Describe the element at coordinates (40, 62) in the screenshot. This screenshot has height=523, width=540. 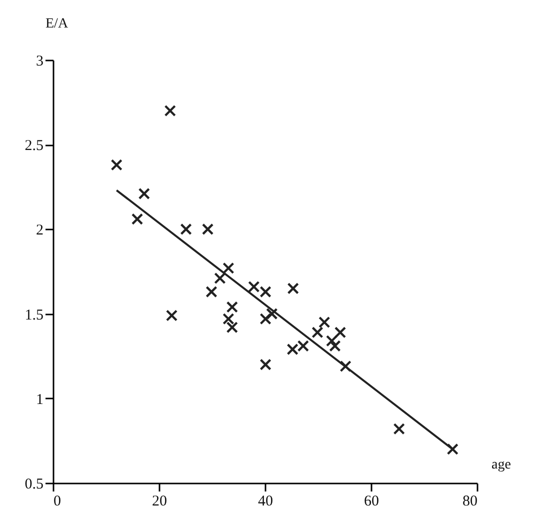
I see `y-tick-label: 3` at that location.